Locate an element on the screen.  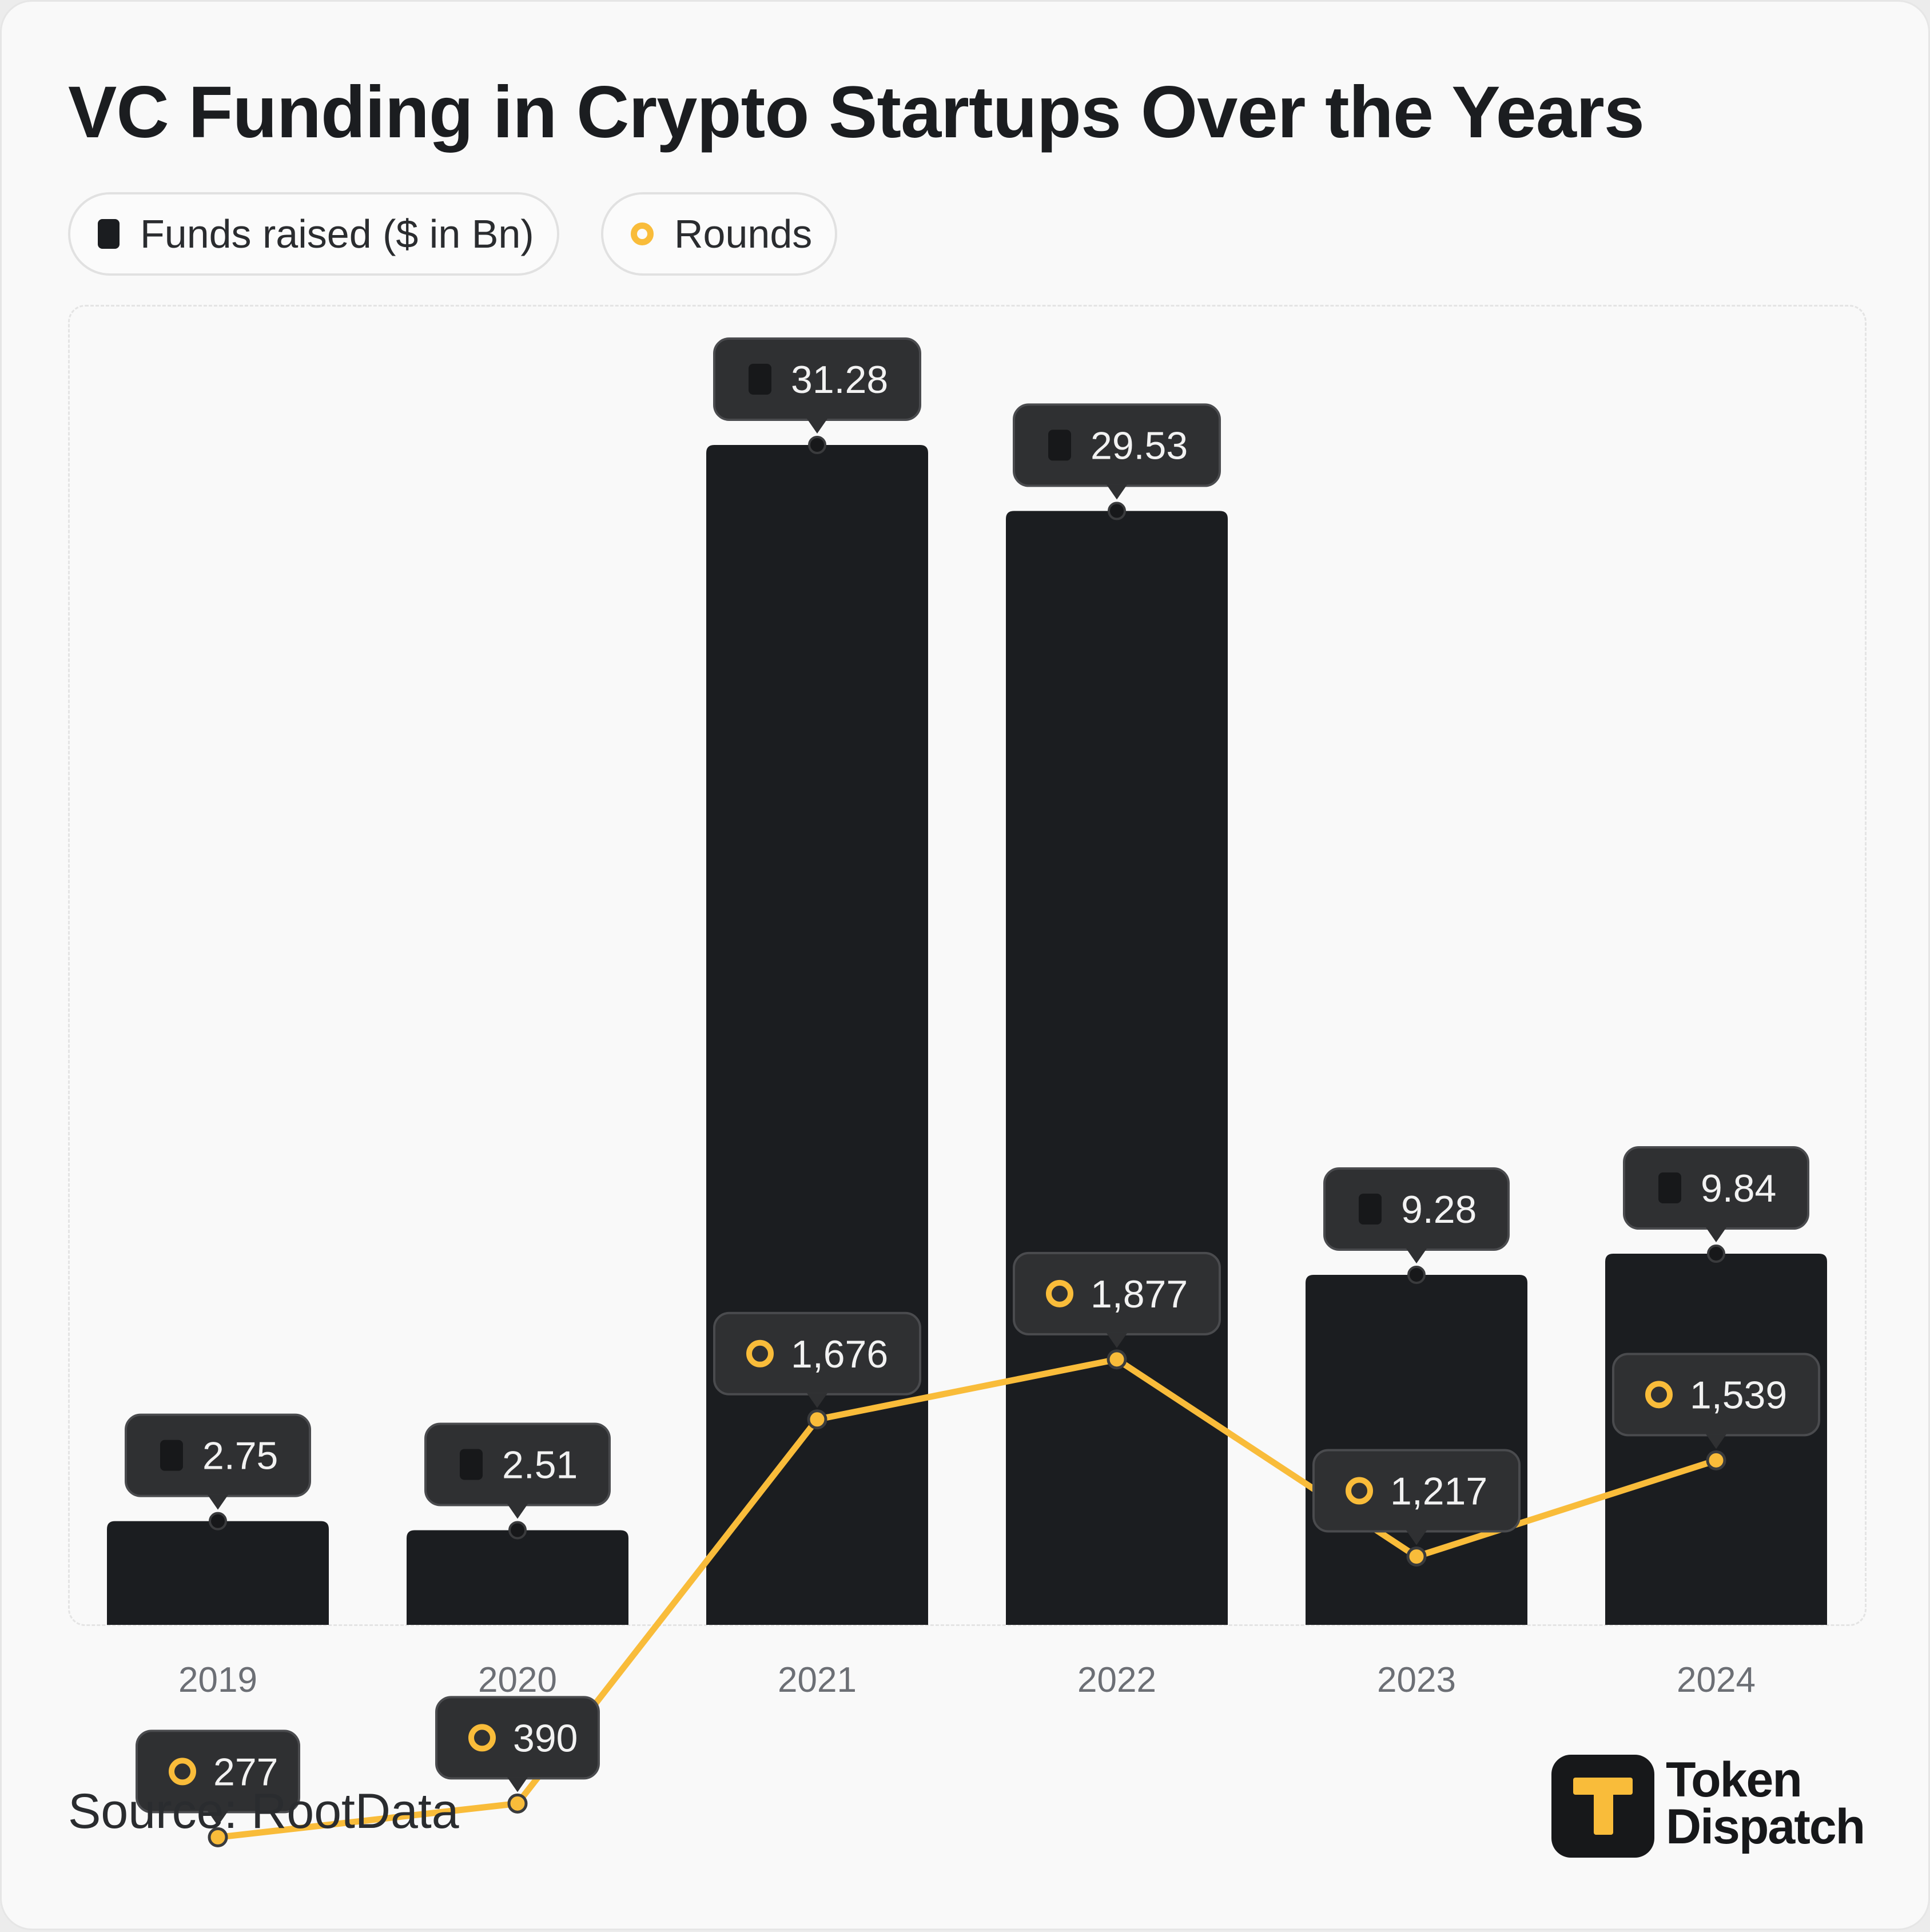
token-dispatch-logo-icon is located at coordinates (1602, 1806).